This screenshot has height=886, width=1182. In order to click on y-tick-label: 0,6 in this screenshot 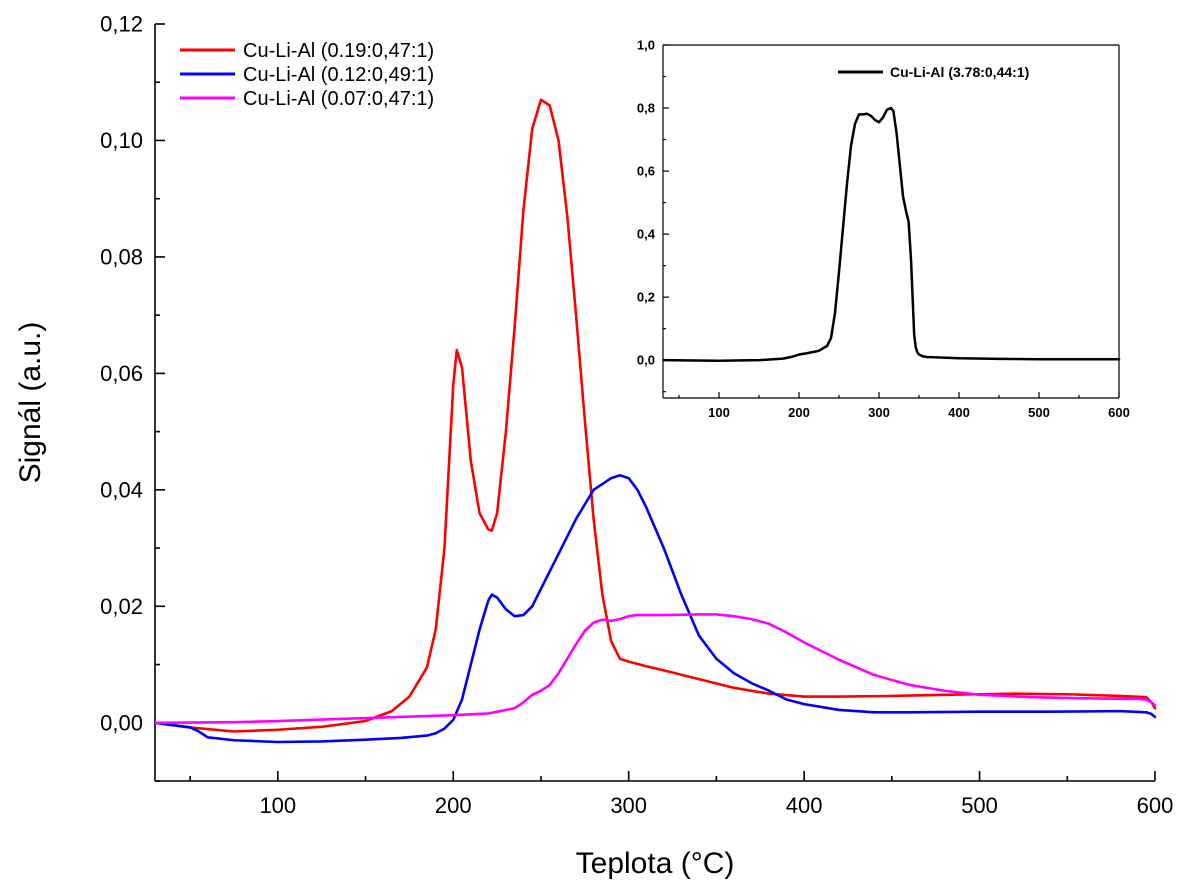, I will do `click(646, 171)`.